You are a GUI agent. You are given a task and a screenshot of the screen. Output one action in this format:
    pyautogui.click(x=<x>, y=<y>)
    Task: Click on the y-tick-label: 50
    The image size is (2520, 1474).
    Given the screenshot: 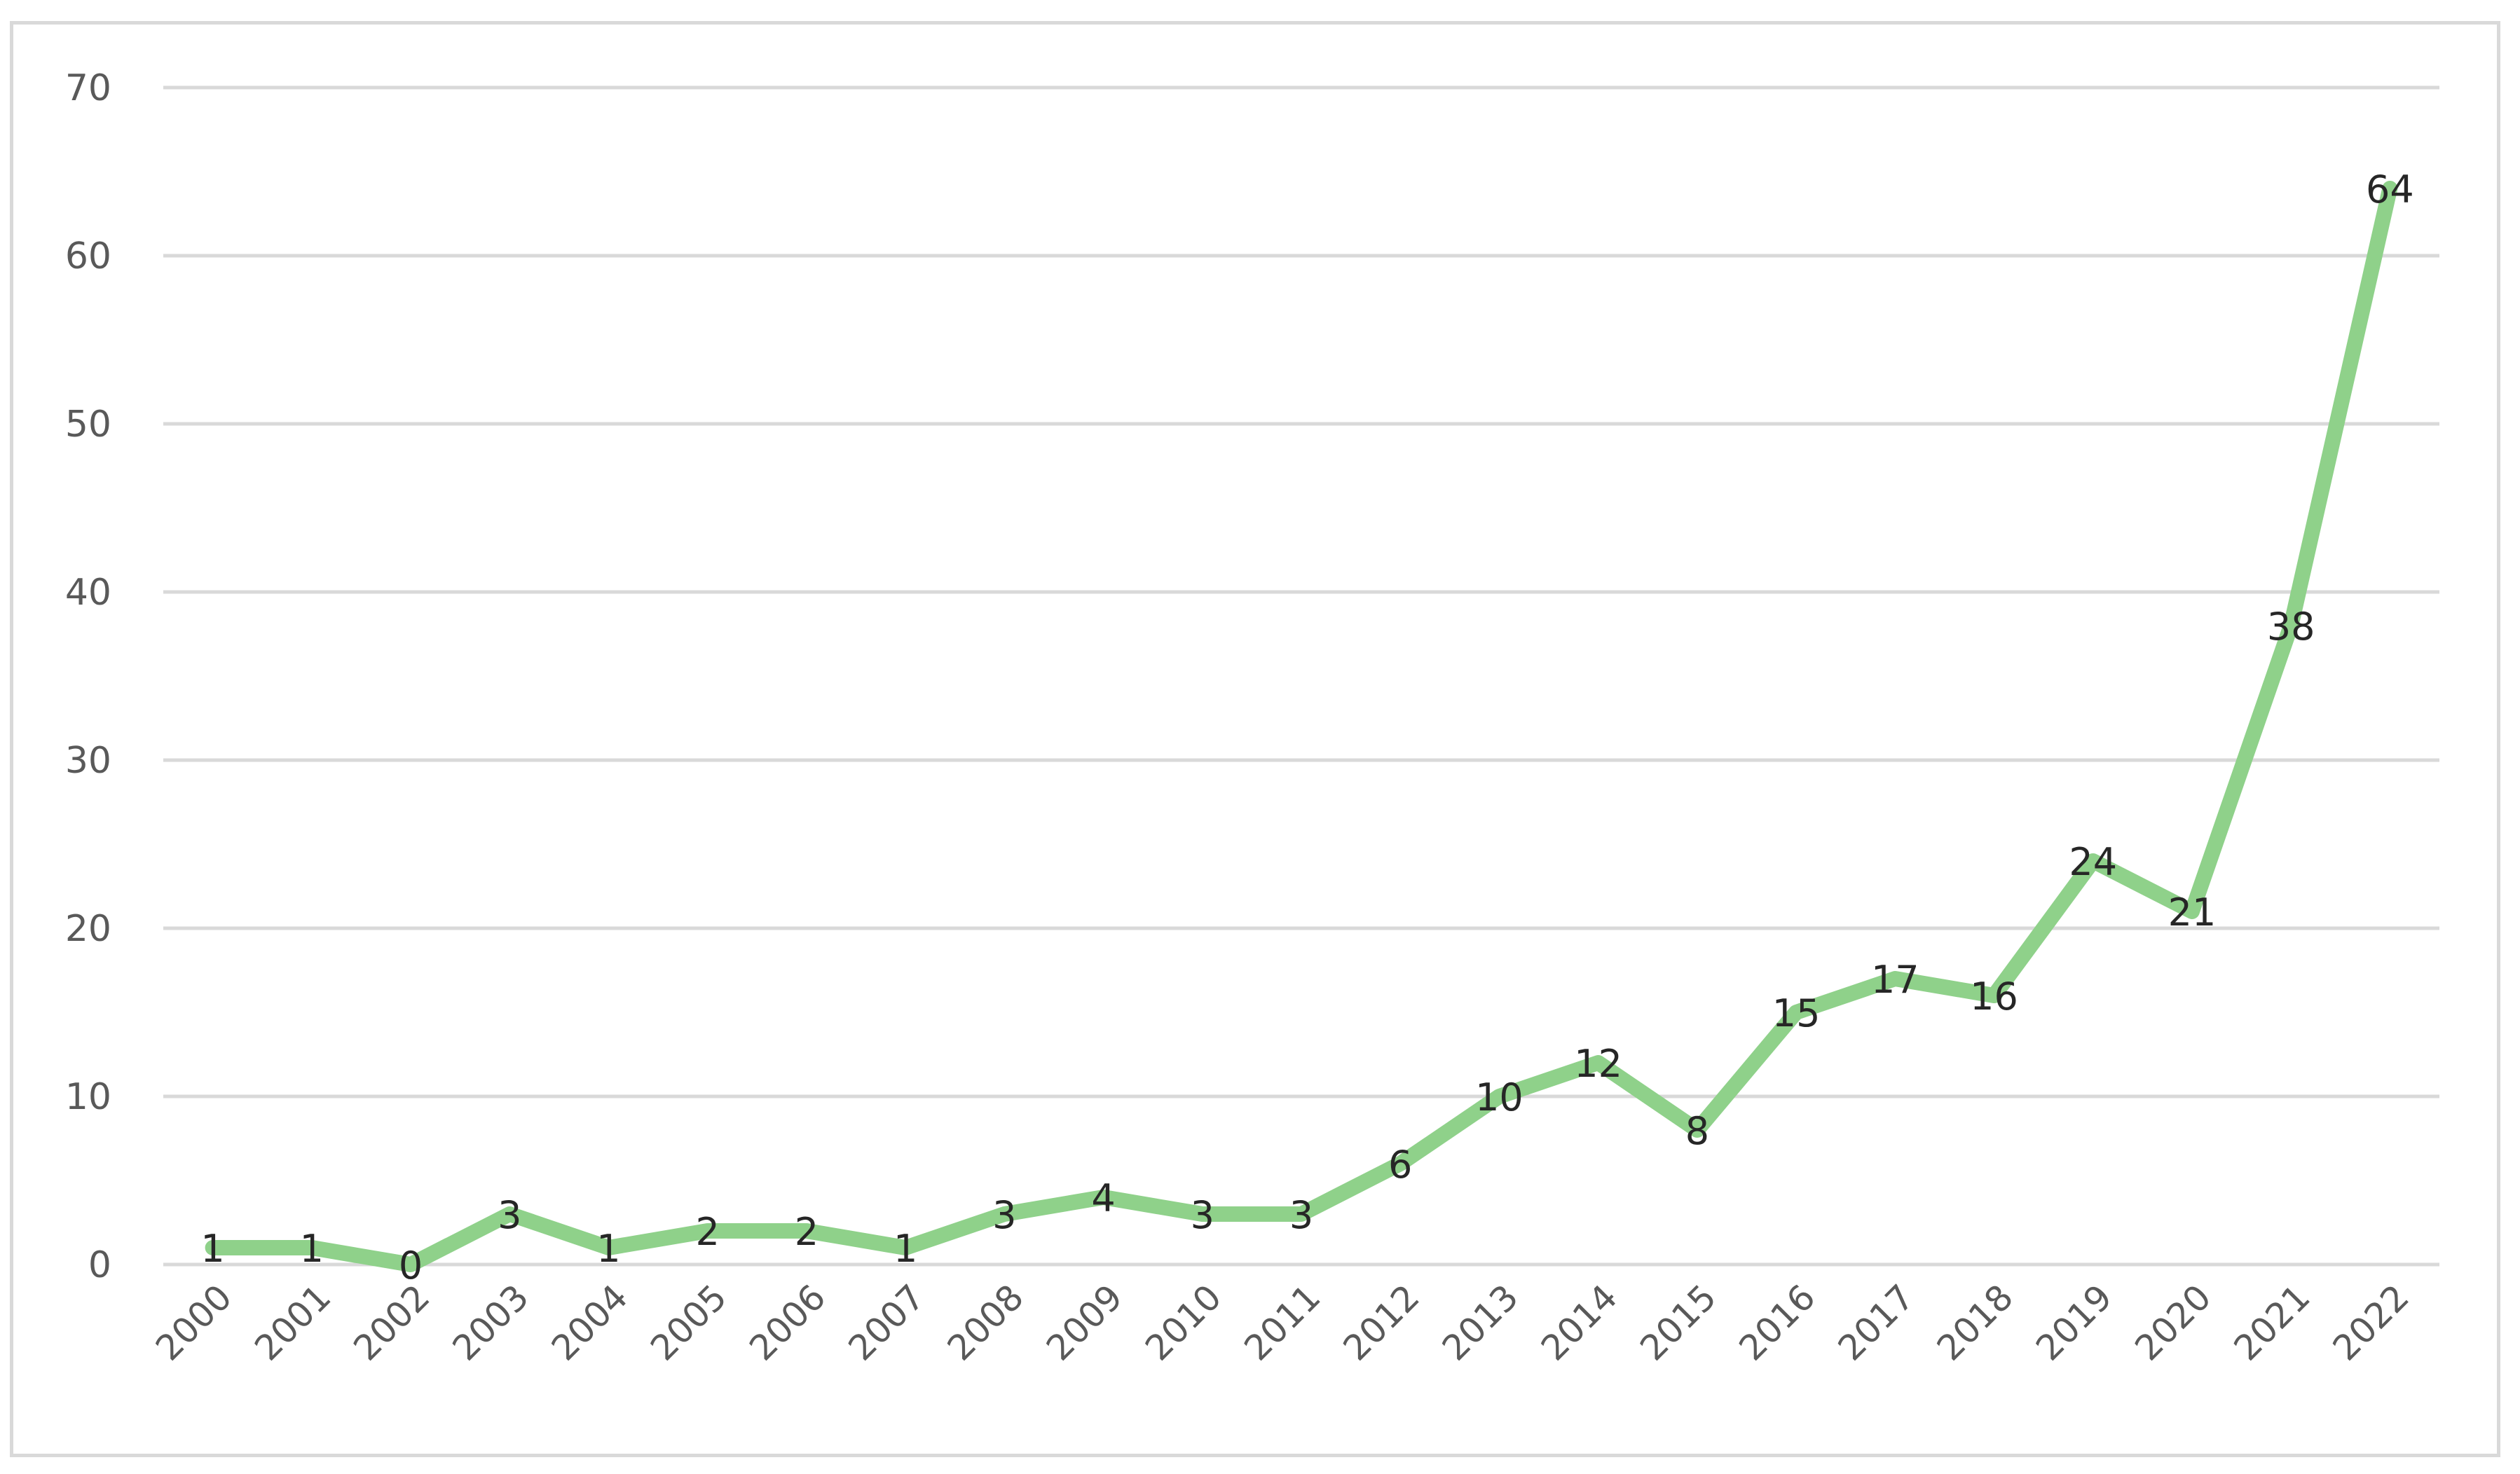 What is the action you would take?
    pyautogui.click(x=88, y=425)
    